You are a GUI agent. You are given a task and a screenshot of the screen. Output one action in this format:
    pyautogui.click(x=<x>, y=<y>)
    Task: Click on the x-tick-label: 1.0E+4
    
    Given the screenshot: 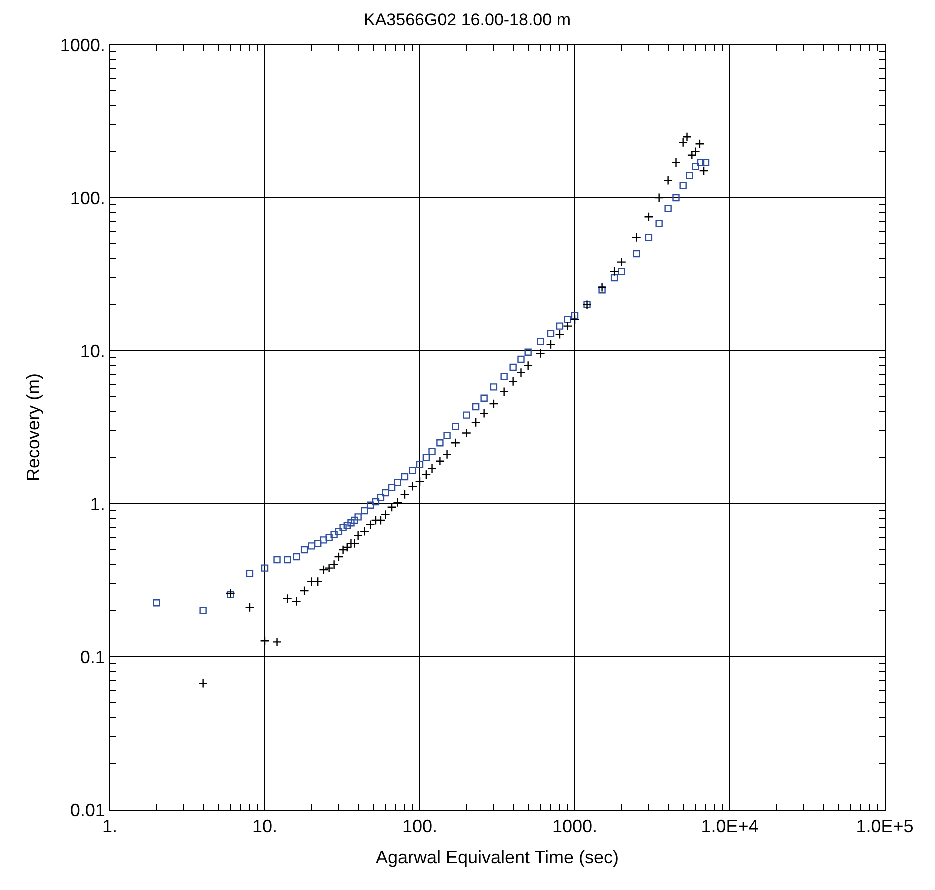 What is the action you would take?
    pyautogui.click(x=730, y=826)
    